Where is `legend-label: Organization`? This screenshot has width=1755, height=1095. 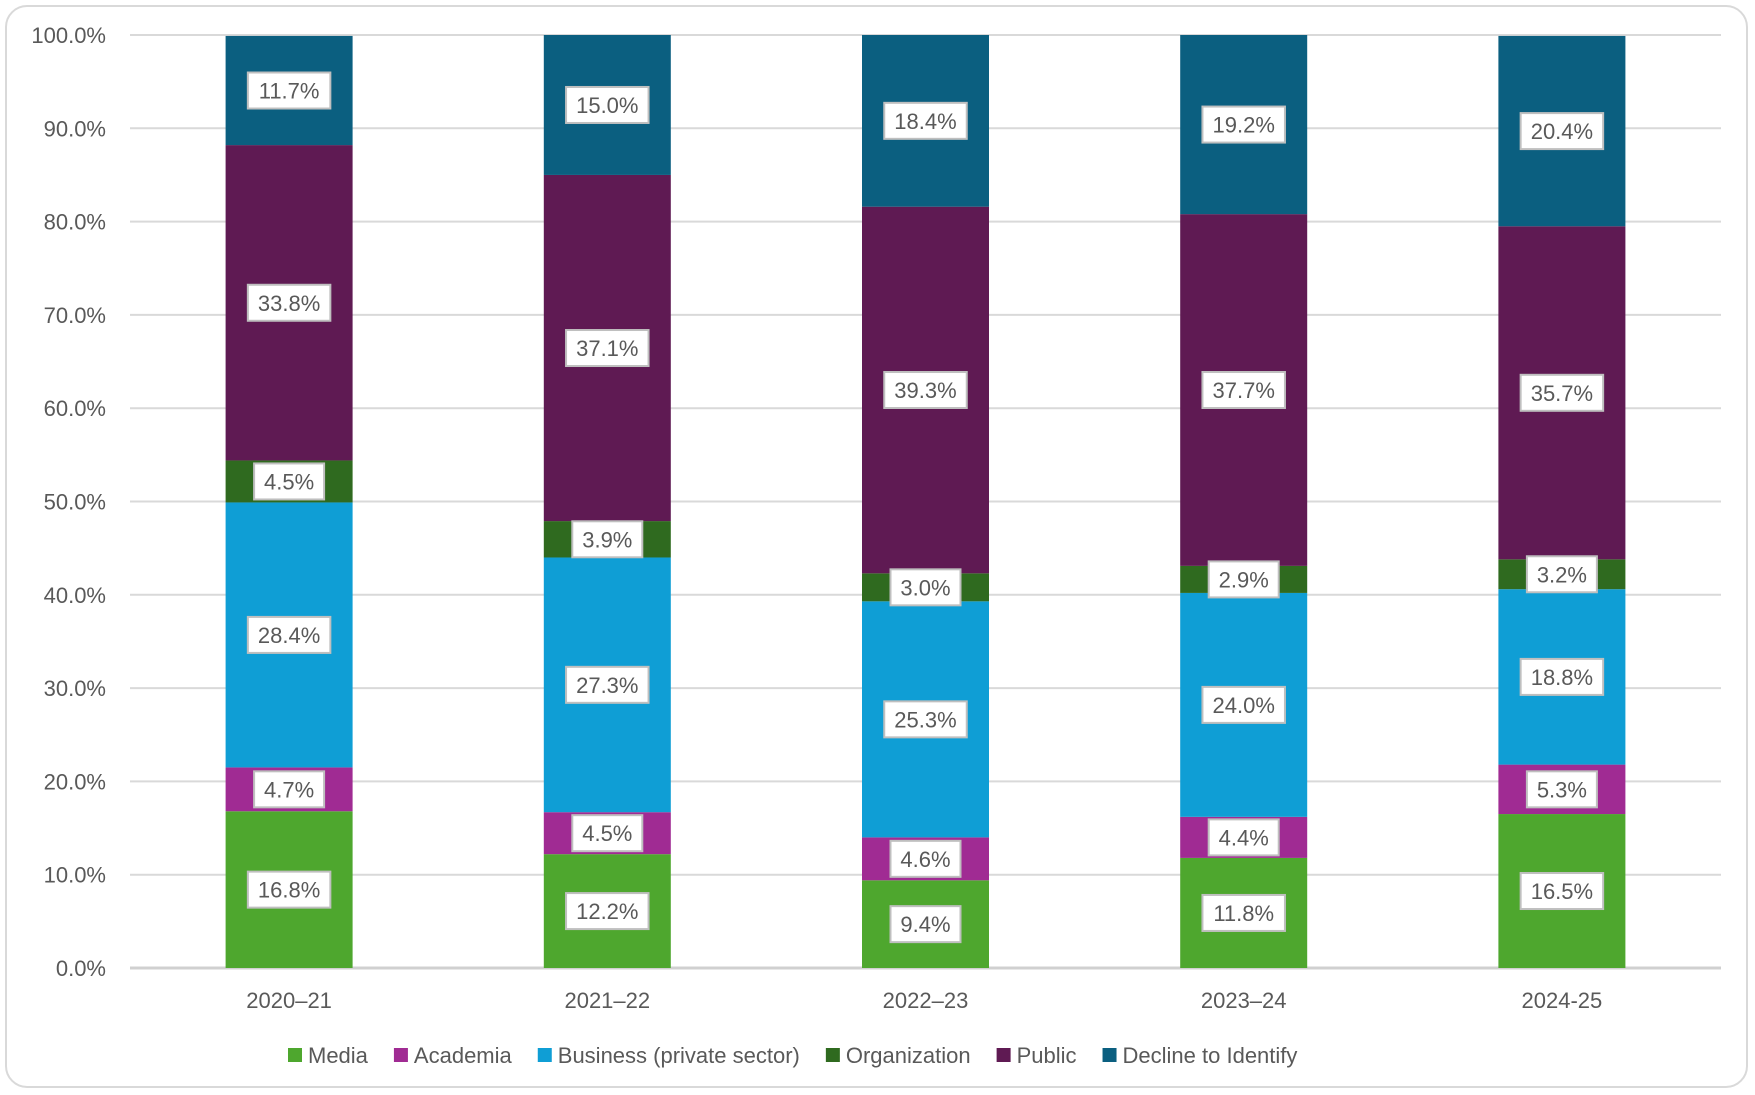 legend-label: Organization is located at coordinates (908, 1055).